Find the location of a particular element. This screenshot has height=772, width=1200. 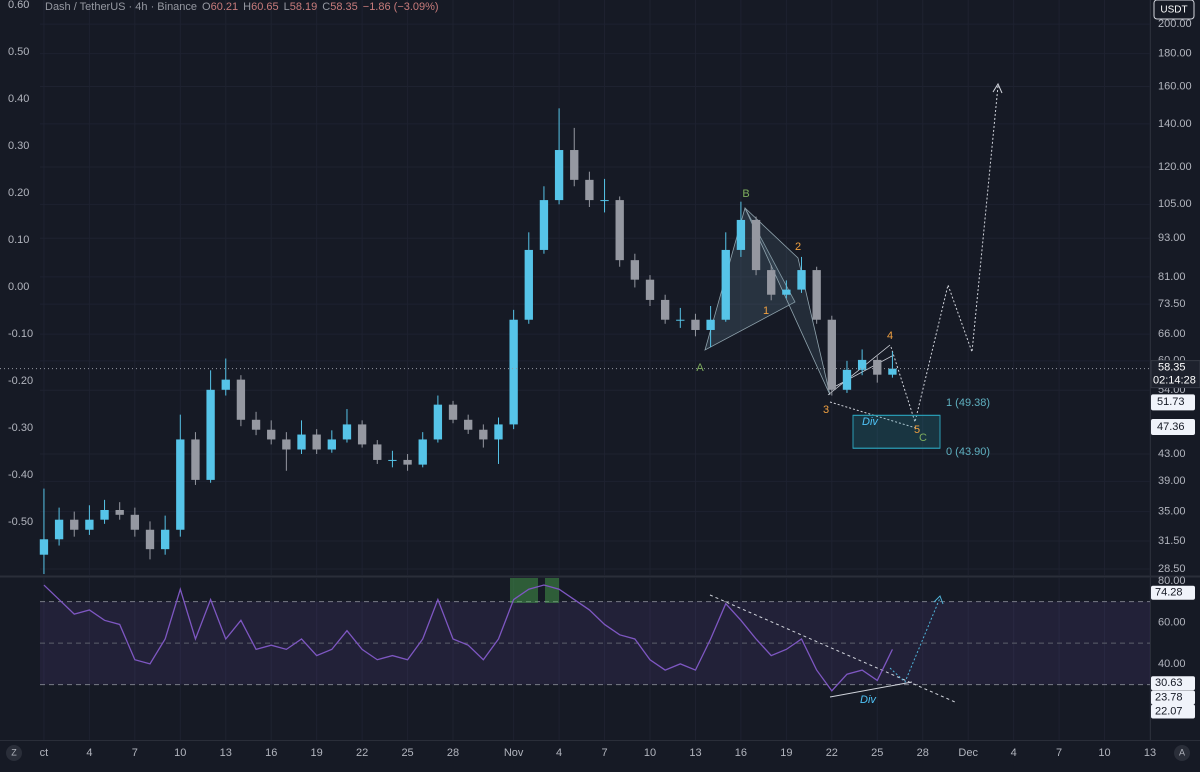

x-tick-label: 28 is located at coordinates (923, 753).